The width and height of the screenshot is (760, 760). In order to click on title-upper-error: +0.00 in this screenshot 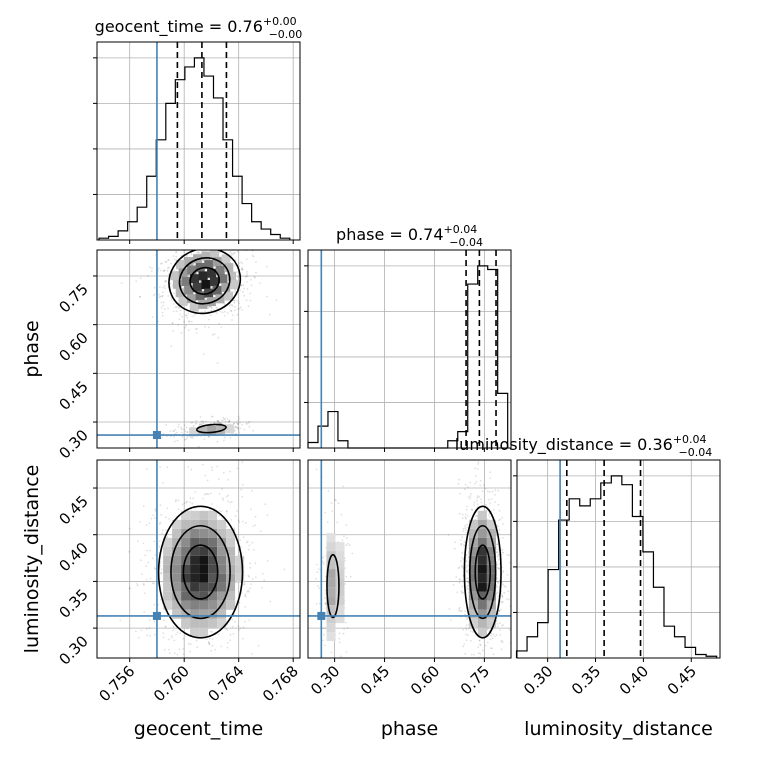, I will do `click(280, 21)`.